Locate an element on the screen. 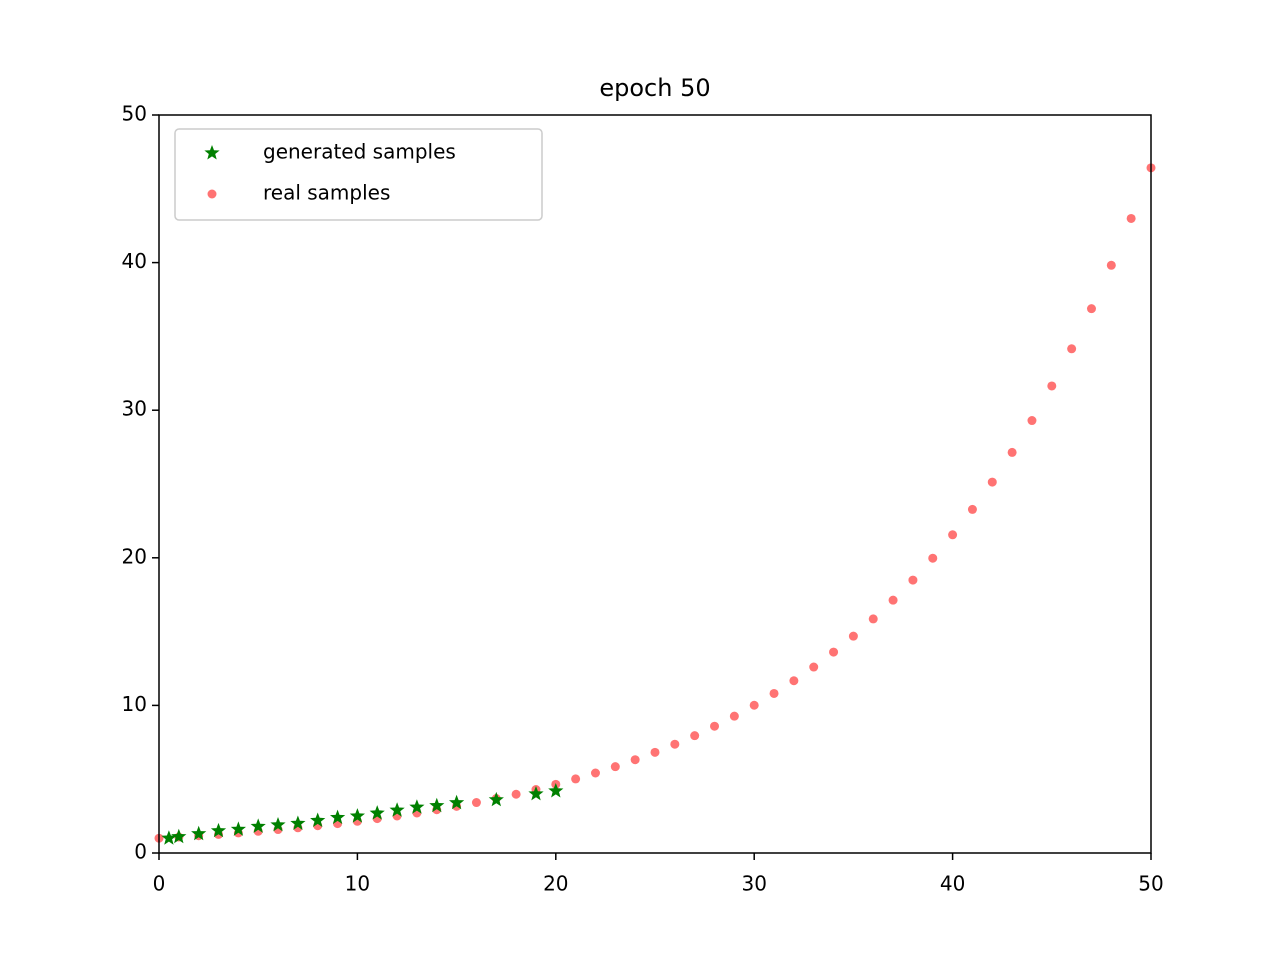  y-tick-label: 0 is located at coordinates (140, 852).